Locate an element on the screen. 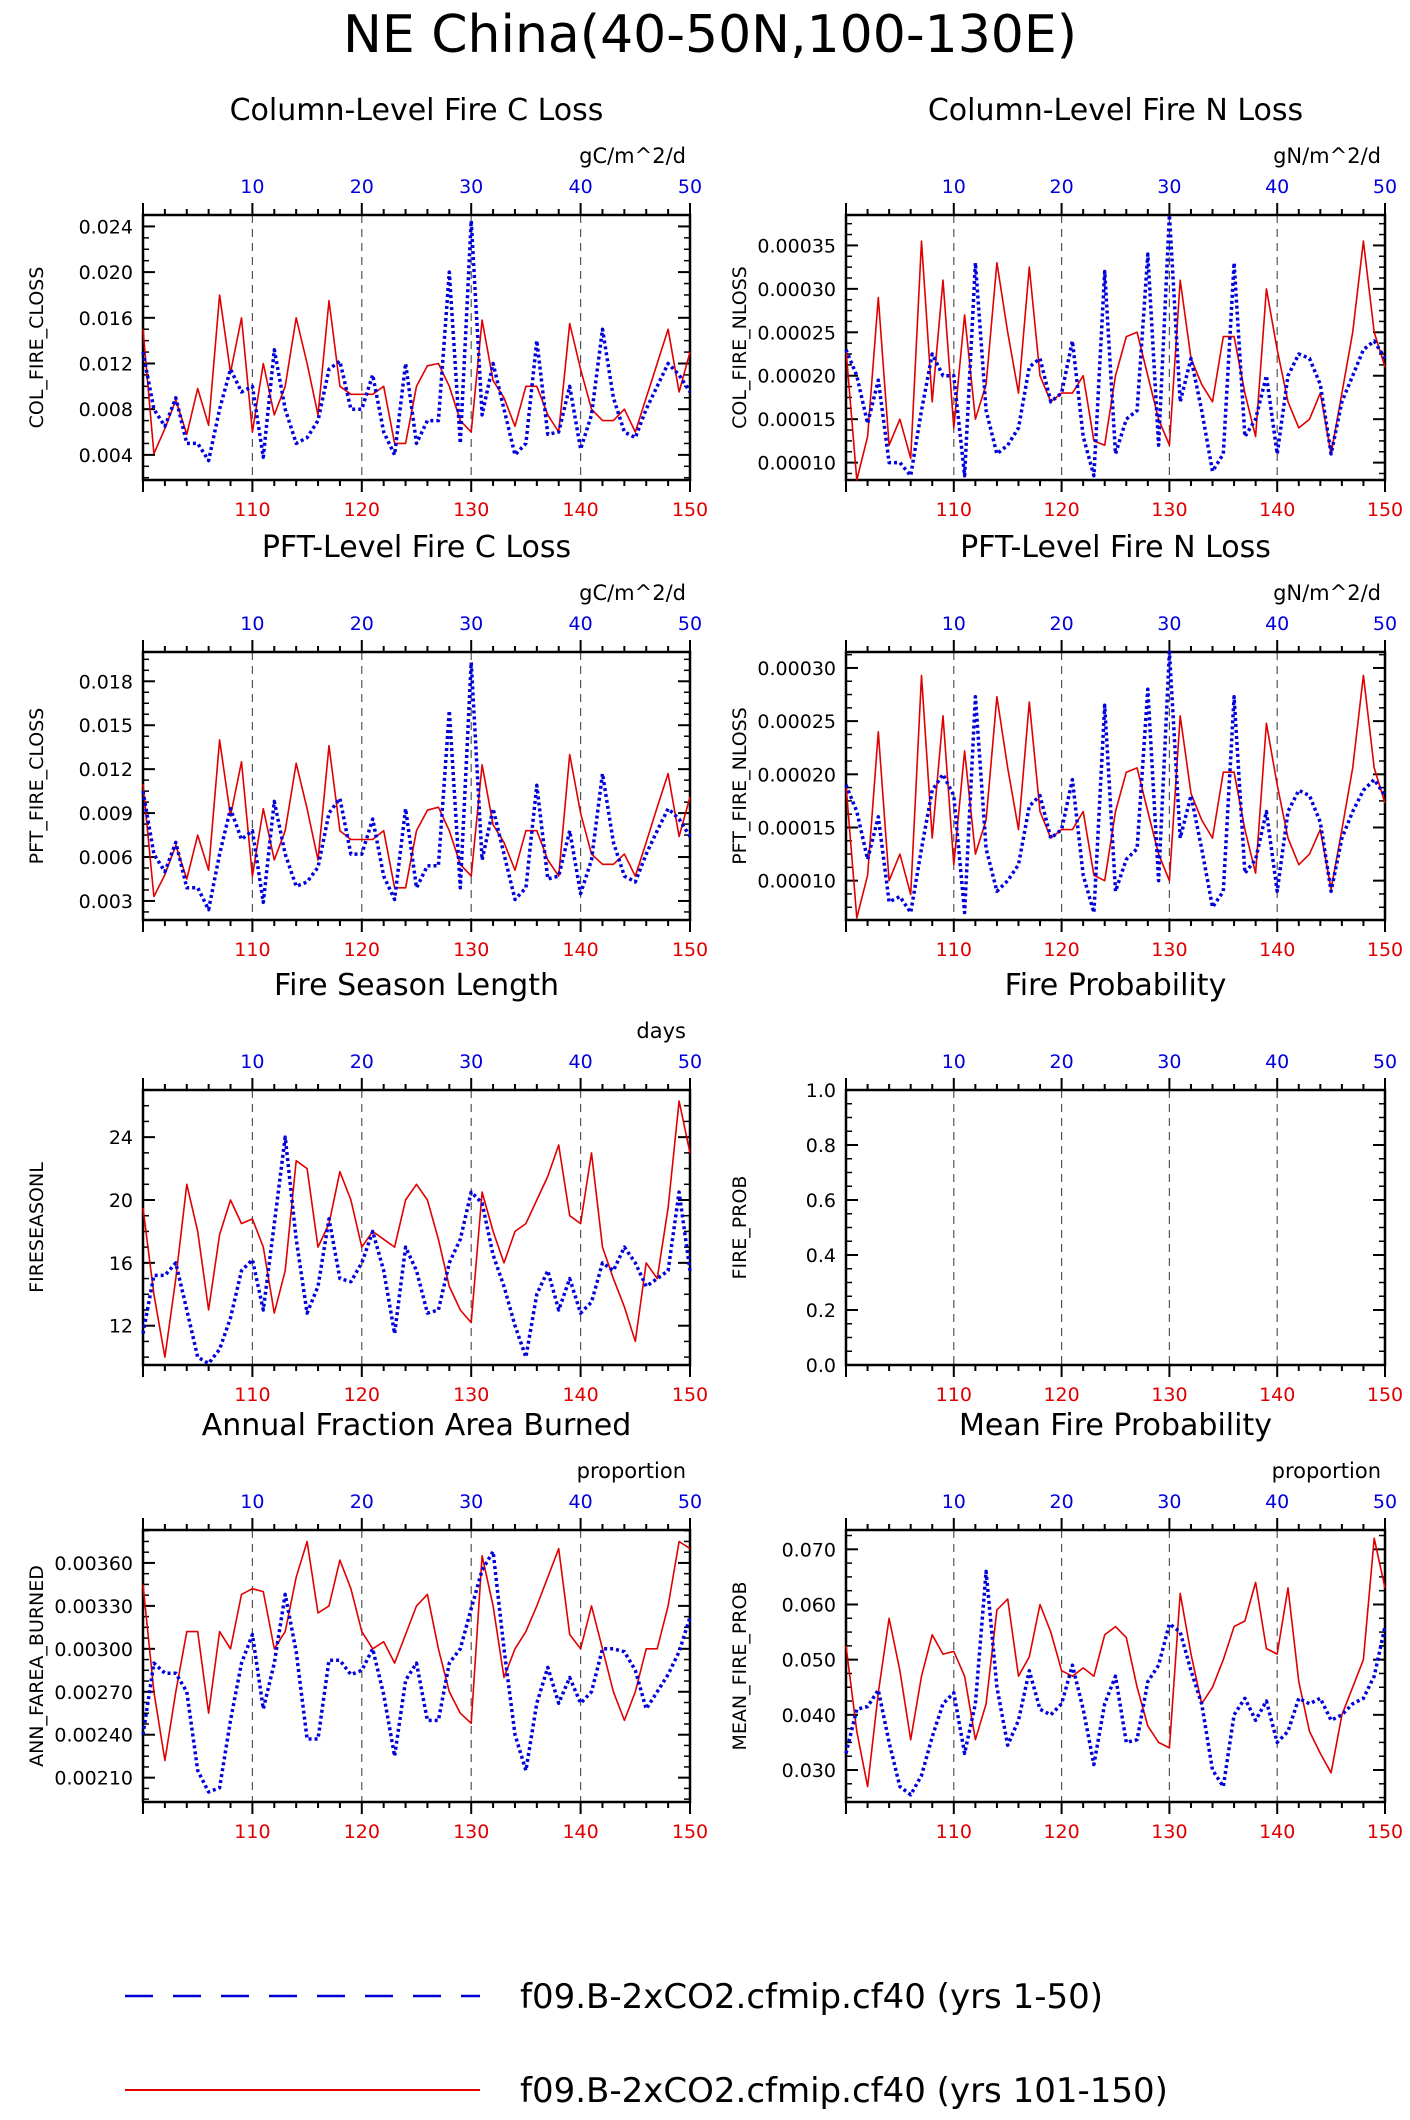  chart-title: Column-Level Fire N Loss is located at coordinates (1115, 110).